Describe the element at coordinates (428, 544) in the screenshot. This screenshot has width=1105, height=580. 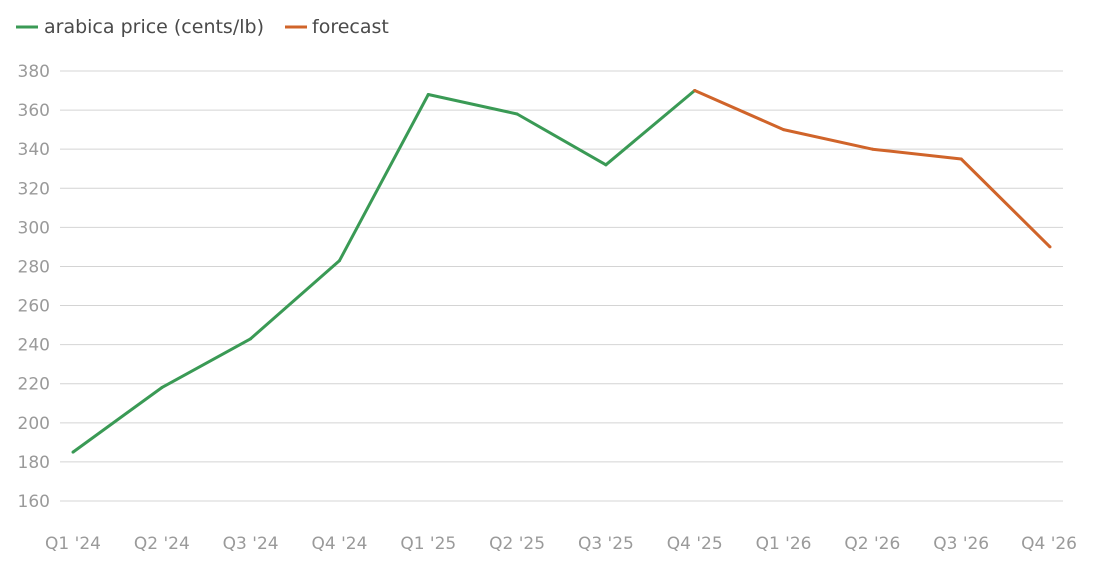
I see `x-tick-label: Q1 '25` at that location.